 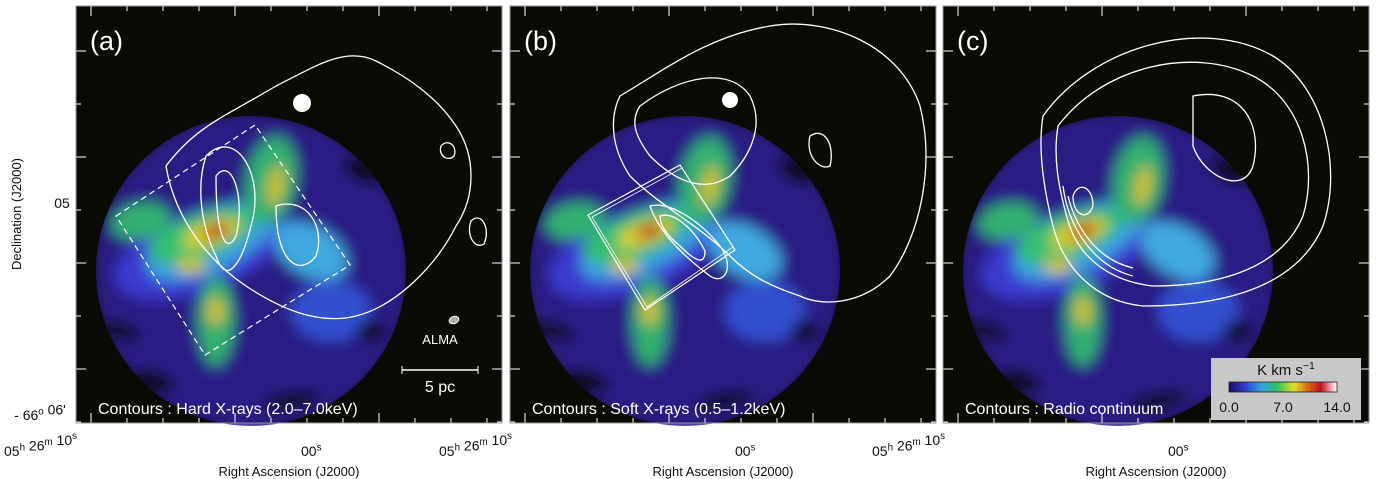 I want to click on label-part: K km s, so click(x=1280, y=370).